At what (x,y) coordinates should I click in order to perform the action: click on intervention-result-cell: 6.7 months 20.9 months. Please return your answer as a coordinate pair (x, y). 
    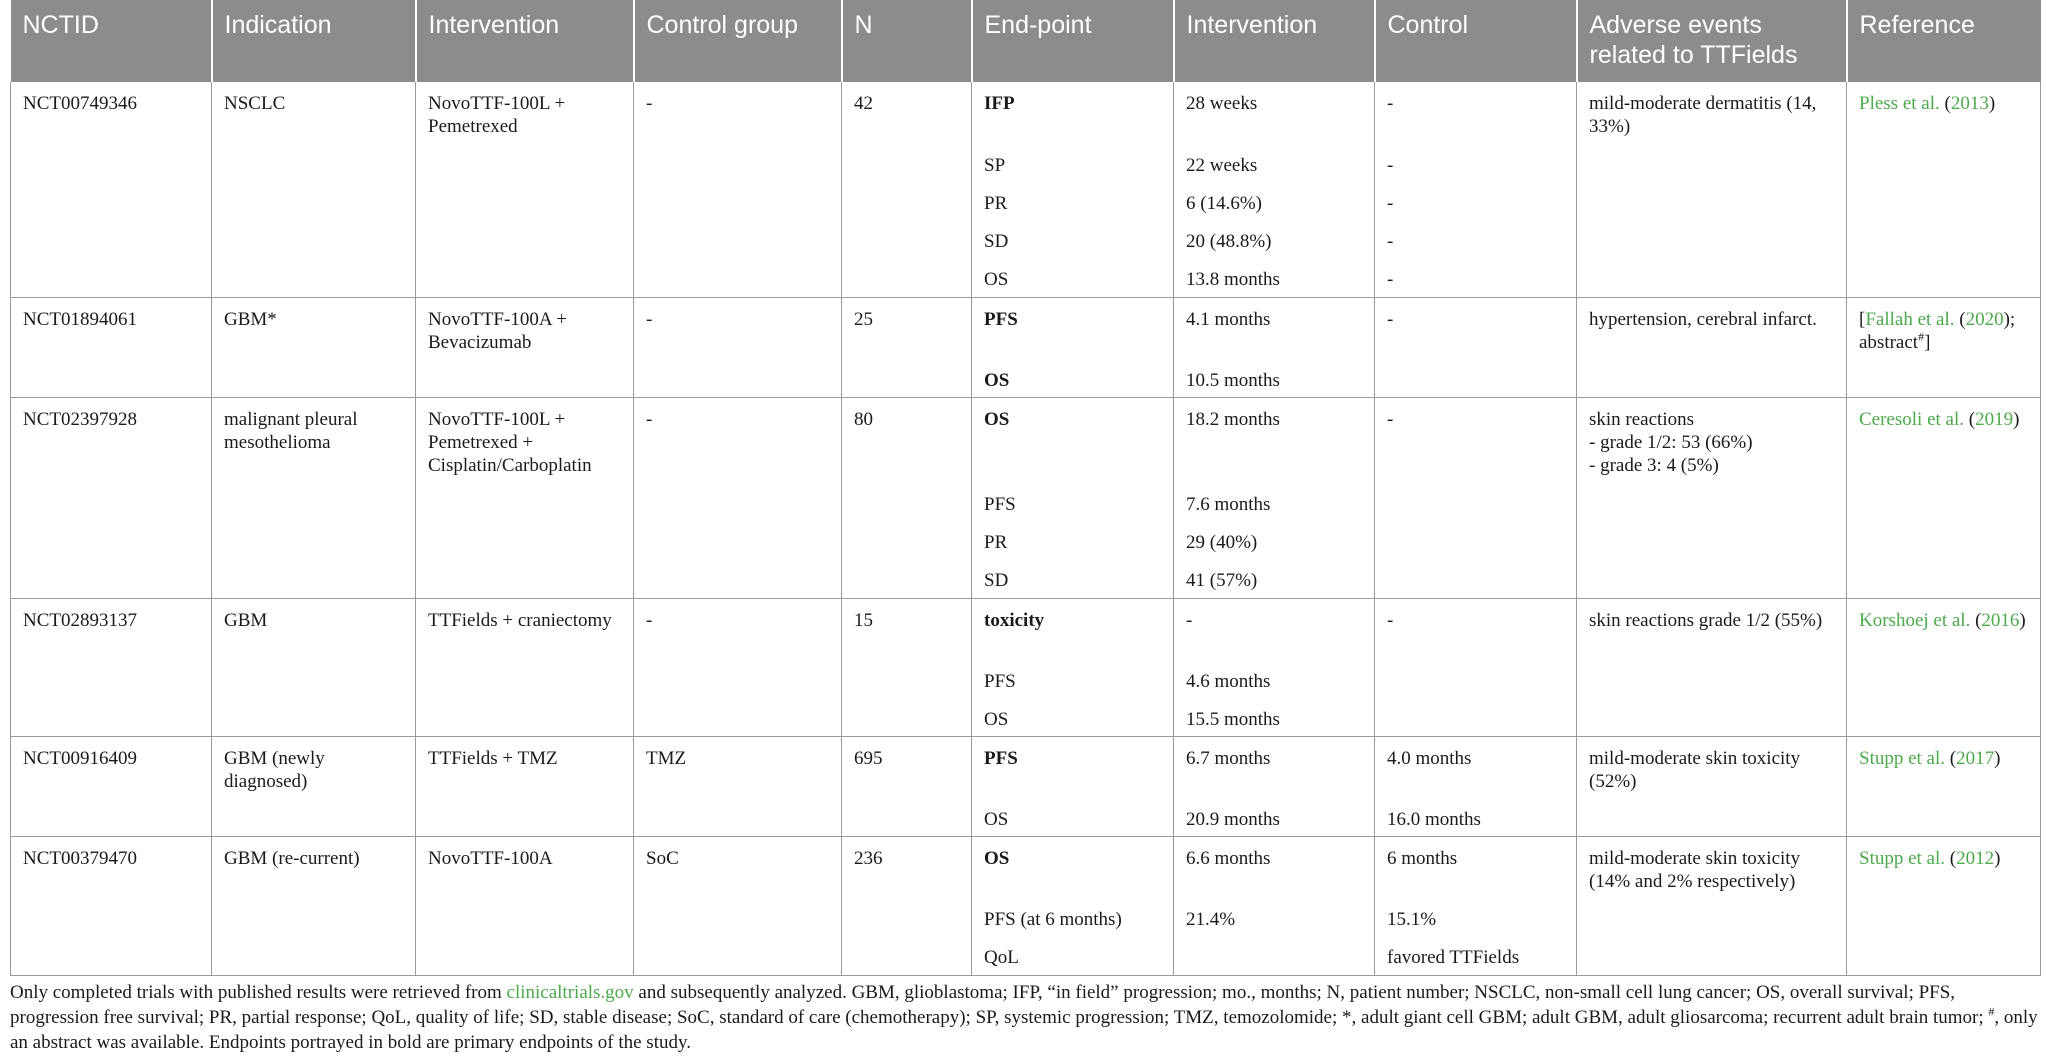
    Looking at the image, I should click on (1274, 786).